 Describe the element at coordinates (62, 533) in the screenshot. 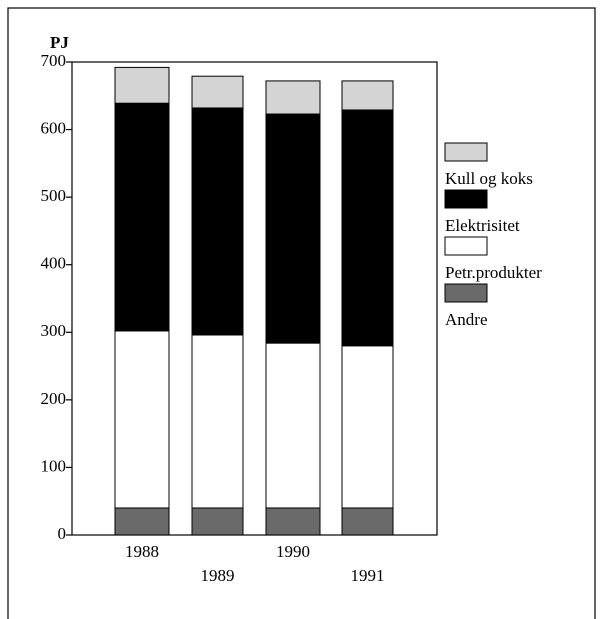

I see `y-tick-label: 0` at that location.